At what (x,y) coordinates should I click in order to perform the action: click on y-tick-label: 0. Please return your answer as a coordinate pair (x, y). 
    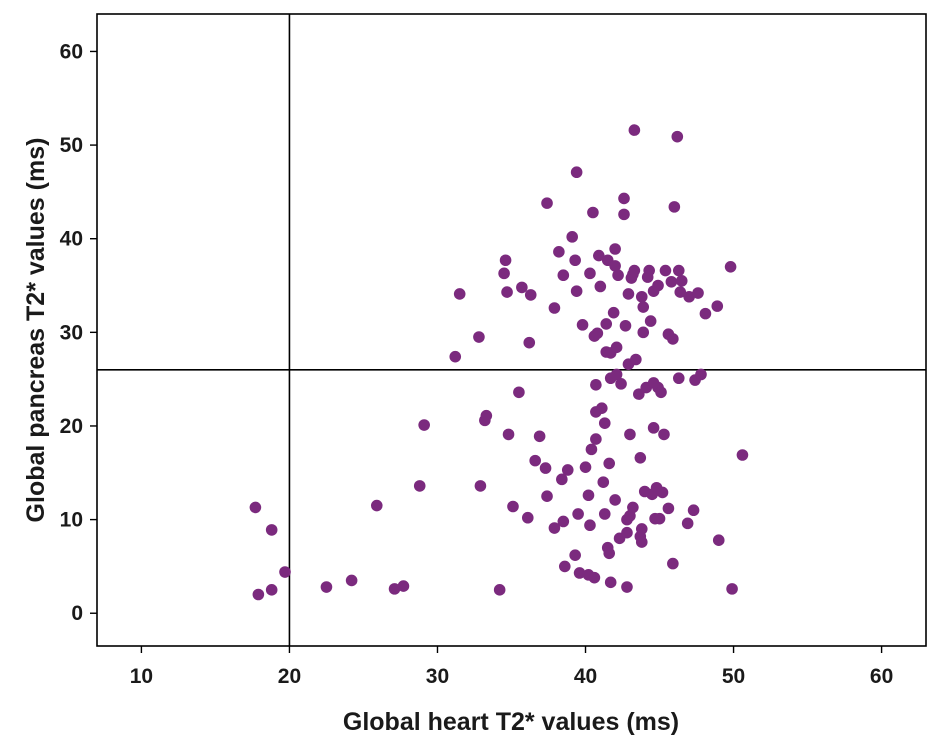
    Looking at the image, I should click on (77, 613).